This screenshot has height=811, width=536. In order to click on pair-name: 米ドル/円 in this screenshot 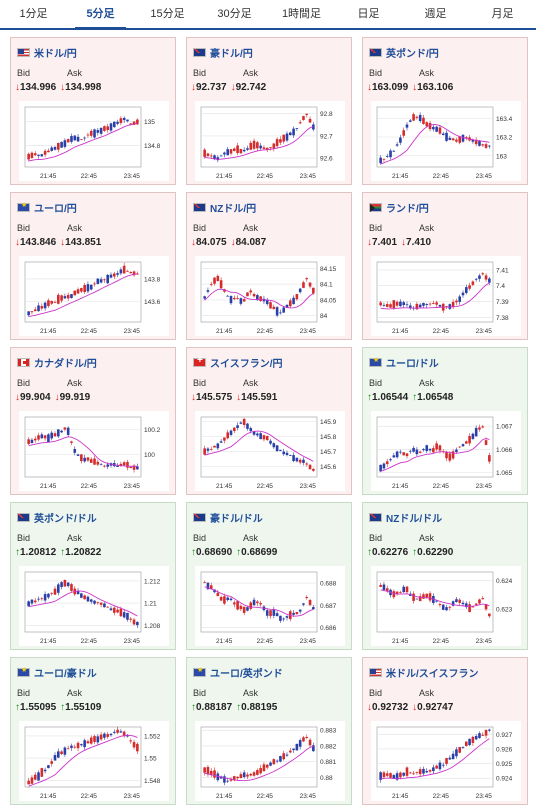, I will do `click(55, 54)`.